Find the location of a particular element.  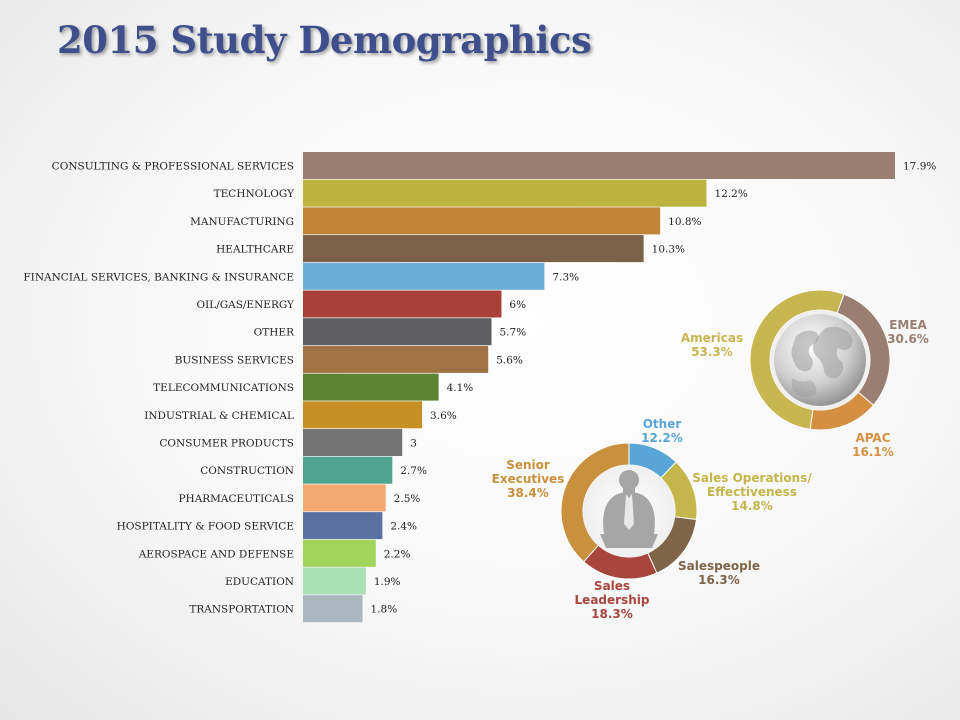

category-label: AEROSPACE AND DEFENSE is located at coordinates (216, 554).